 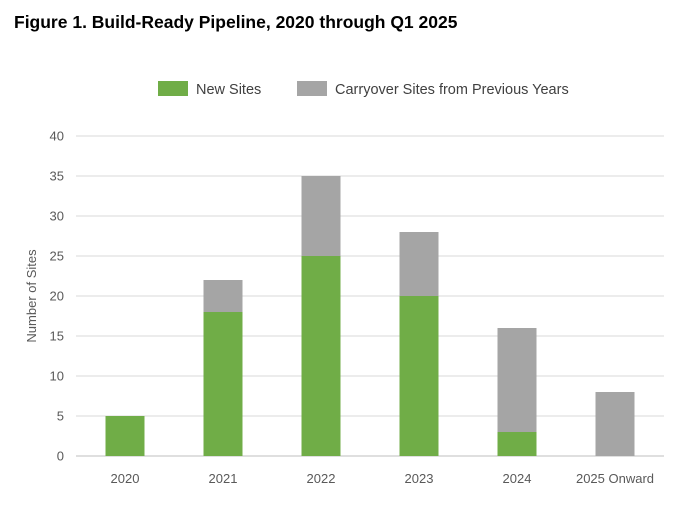 I want to click on bar-carryover-sites-from-previous-years-2023, so click(x=419, y=264).